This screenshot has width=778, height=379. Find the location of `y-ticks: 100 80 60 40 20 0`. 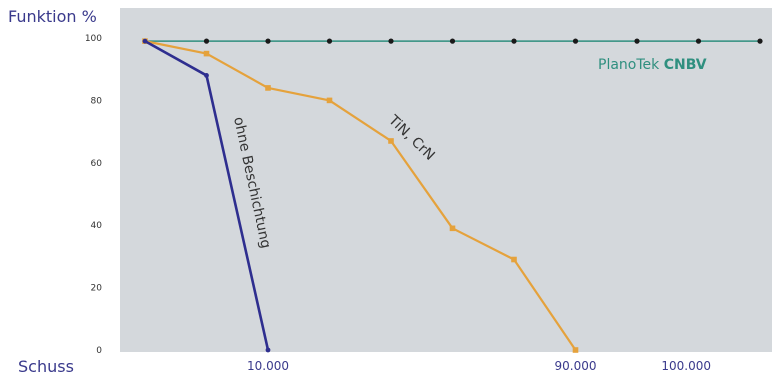

y-ticks: 100 80 60 40 20 0 is located at coordinates (93, 195).